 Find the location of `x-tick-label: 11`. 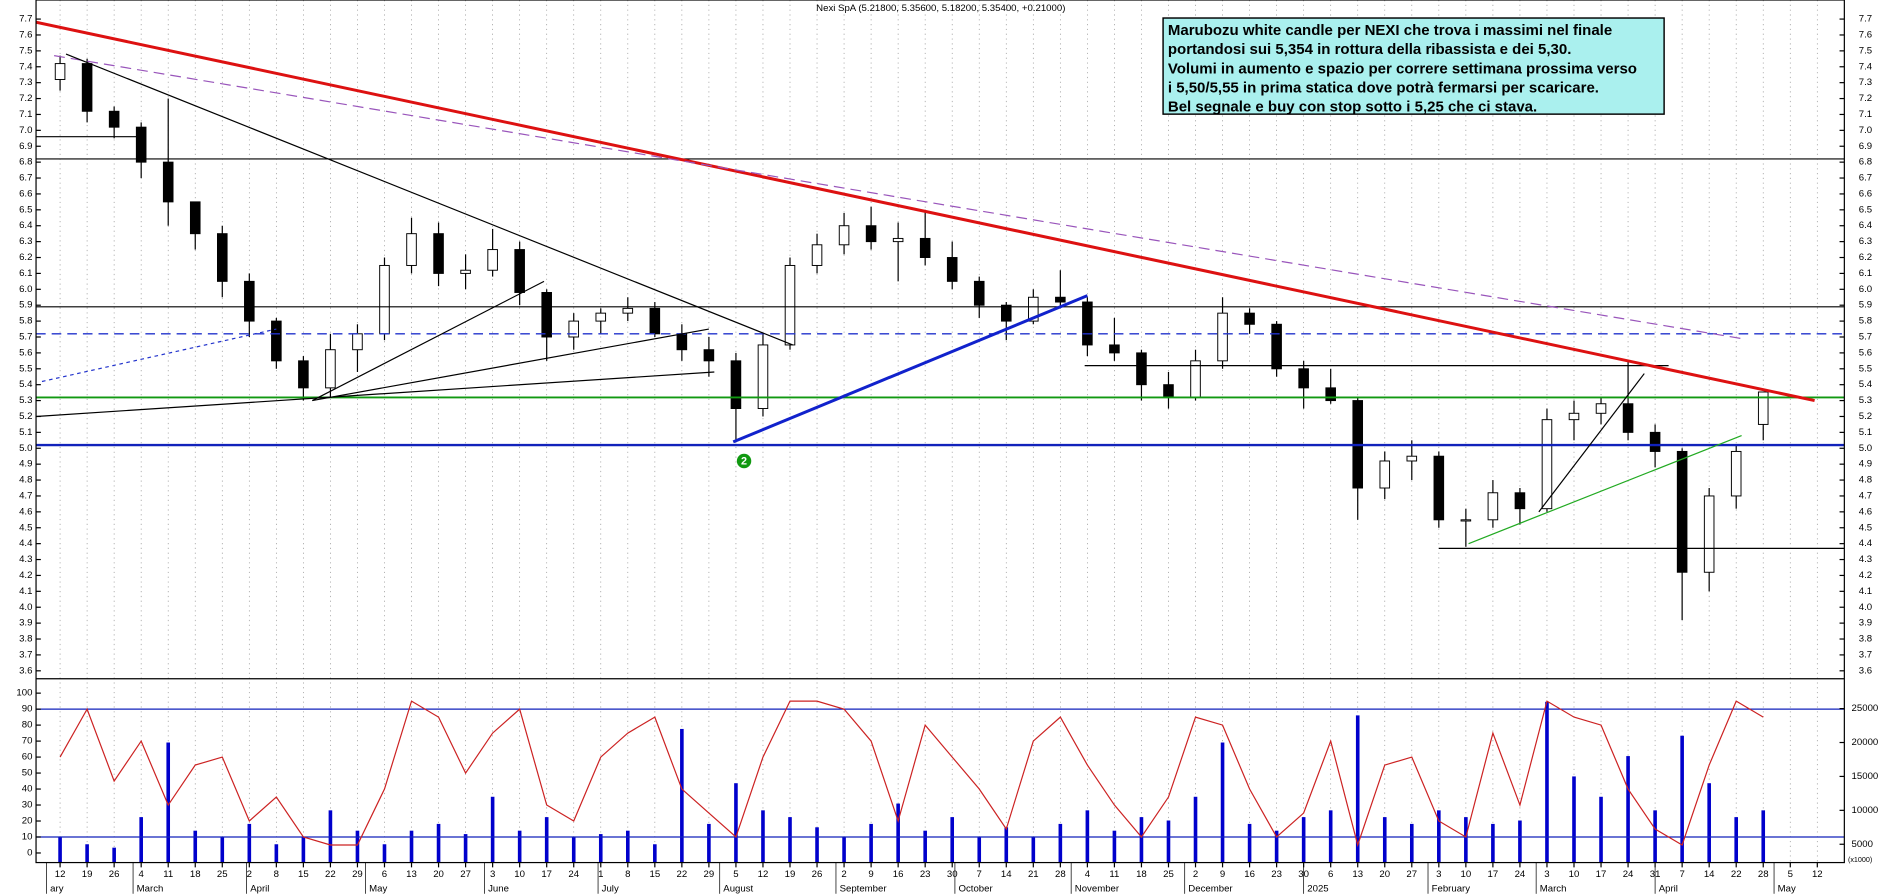

x-tick-label: 11 is located at coordinates (1114, 874).